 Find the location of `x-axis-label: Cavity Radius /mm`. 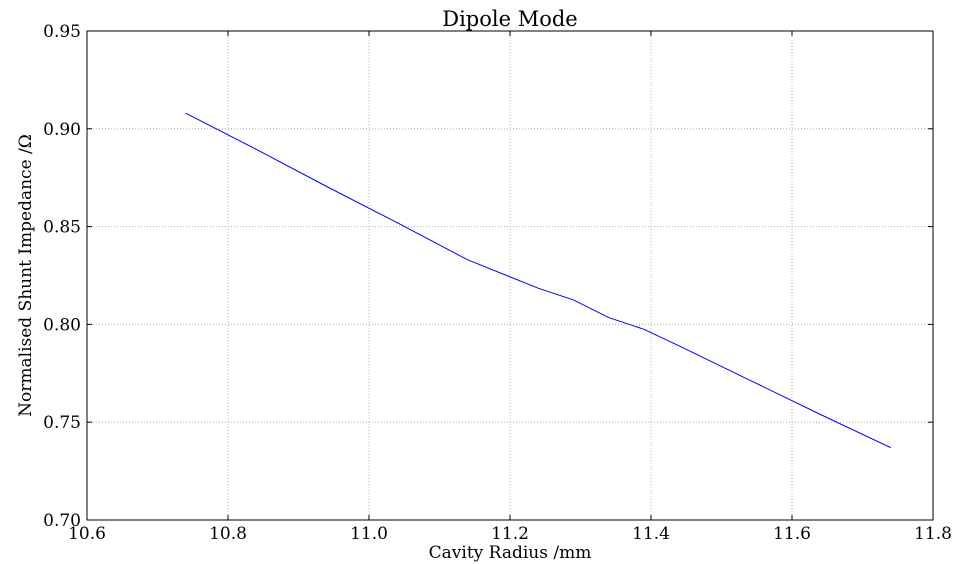

x-axis-label: Cavity Radius /mm is located at coordinates (510, 553).